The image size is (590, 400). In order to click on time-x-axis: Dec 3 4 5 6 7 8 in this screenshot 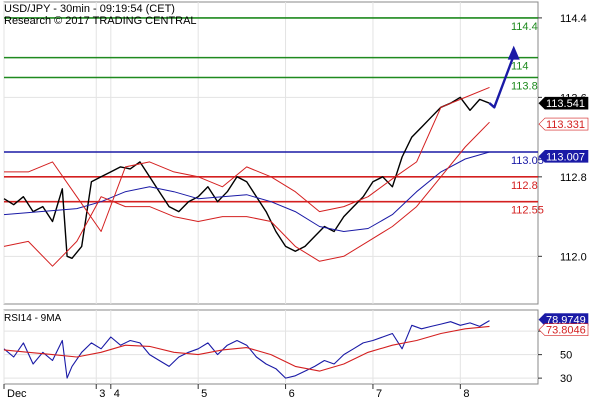, I will do `click(236, 392)`.